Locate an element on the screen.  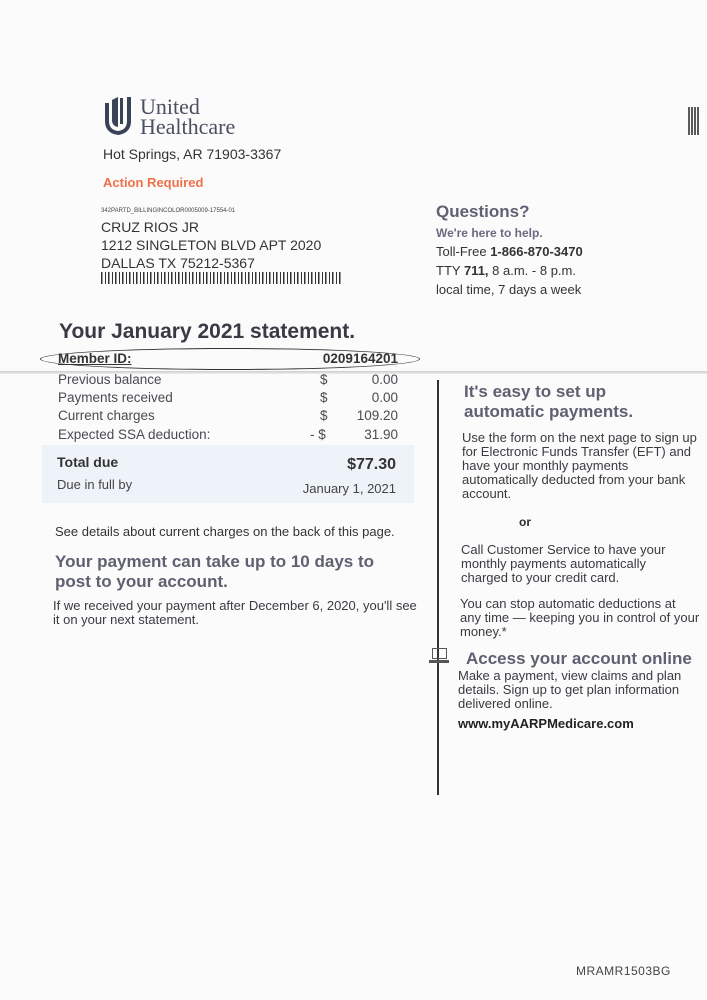
brand-line1: United is located at coordinates (170, 106).